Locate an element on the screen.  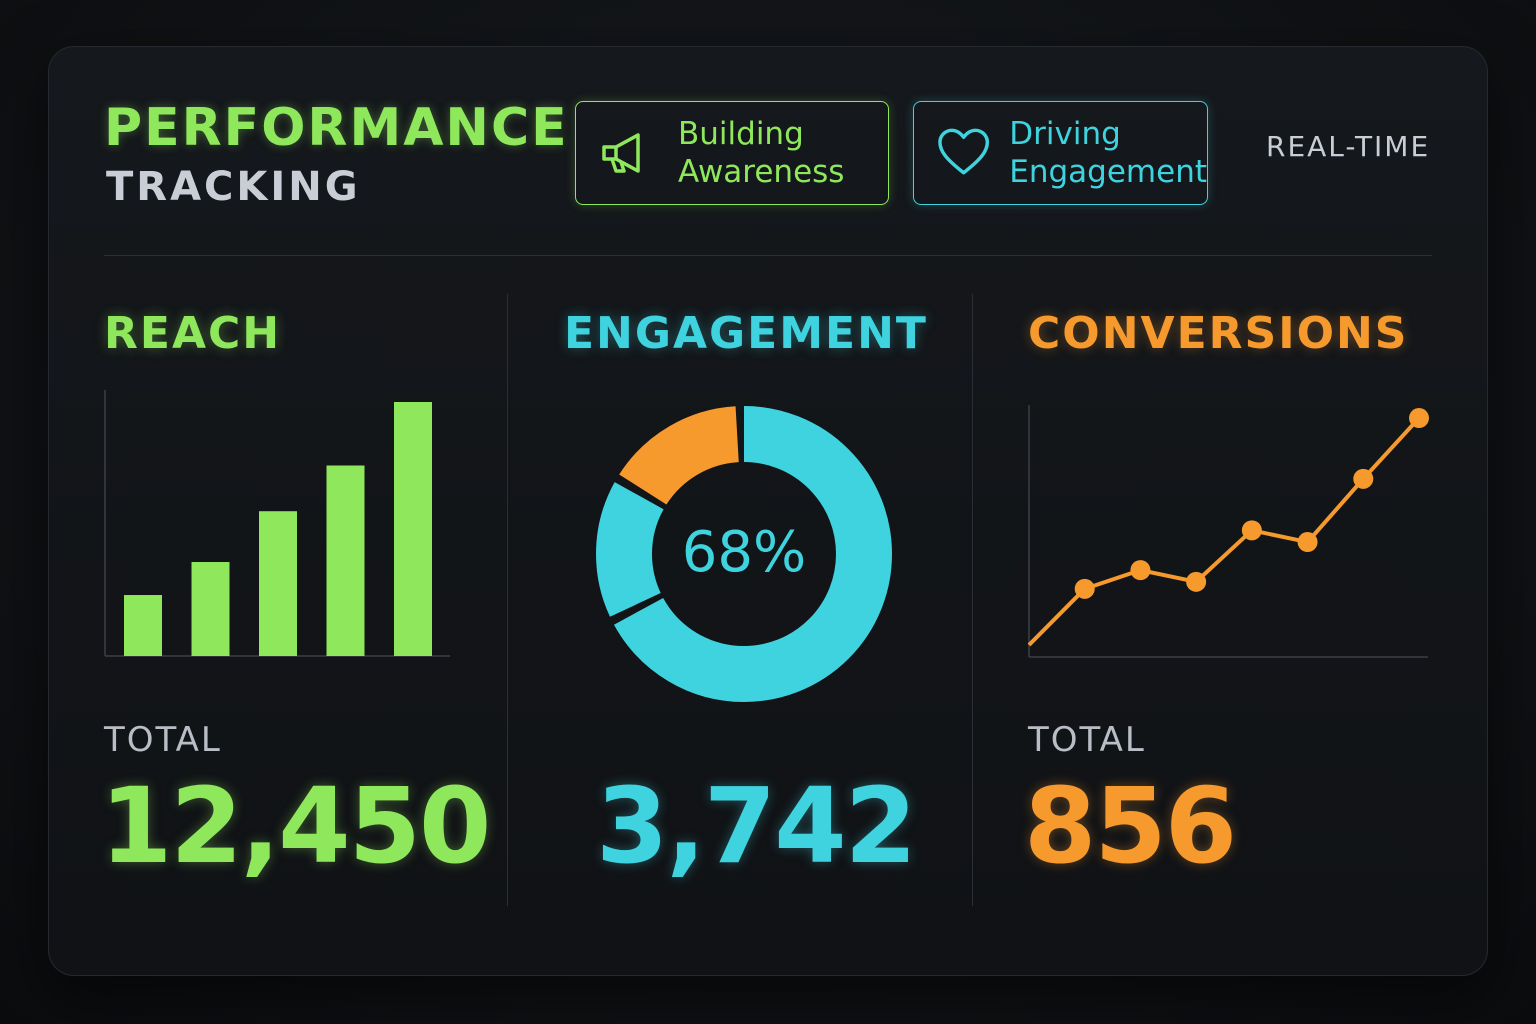
driving-engagement-label: Driving Engagement is located at coordinates (1108, 153).